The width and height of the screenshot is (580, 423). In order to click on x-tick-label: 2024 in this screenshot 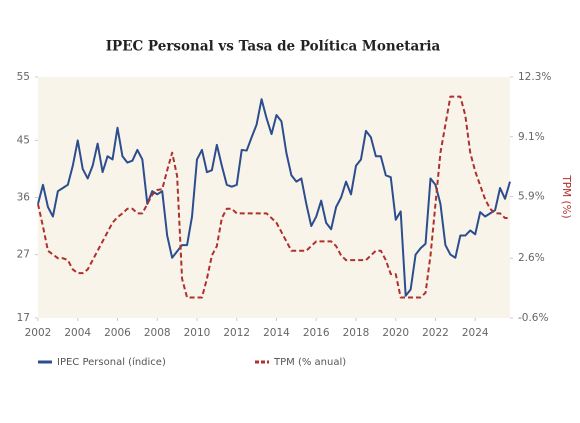, I will do `click(475, 333)`.